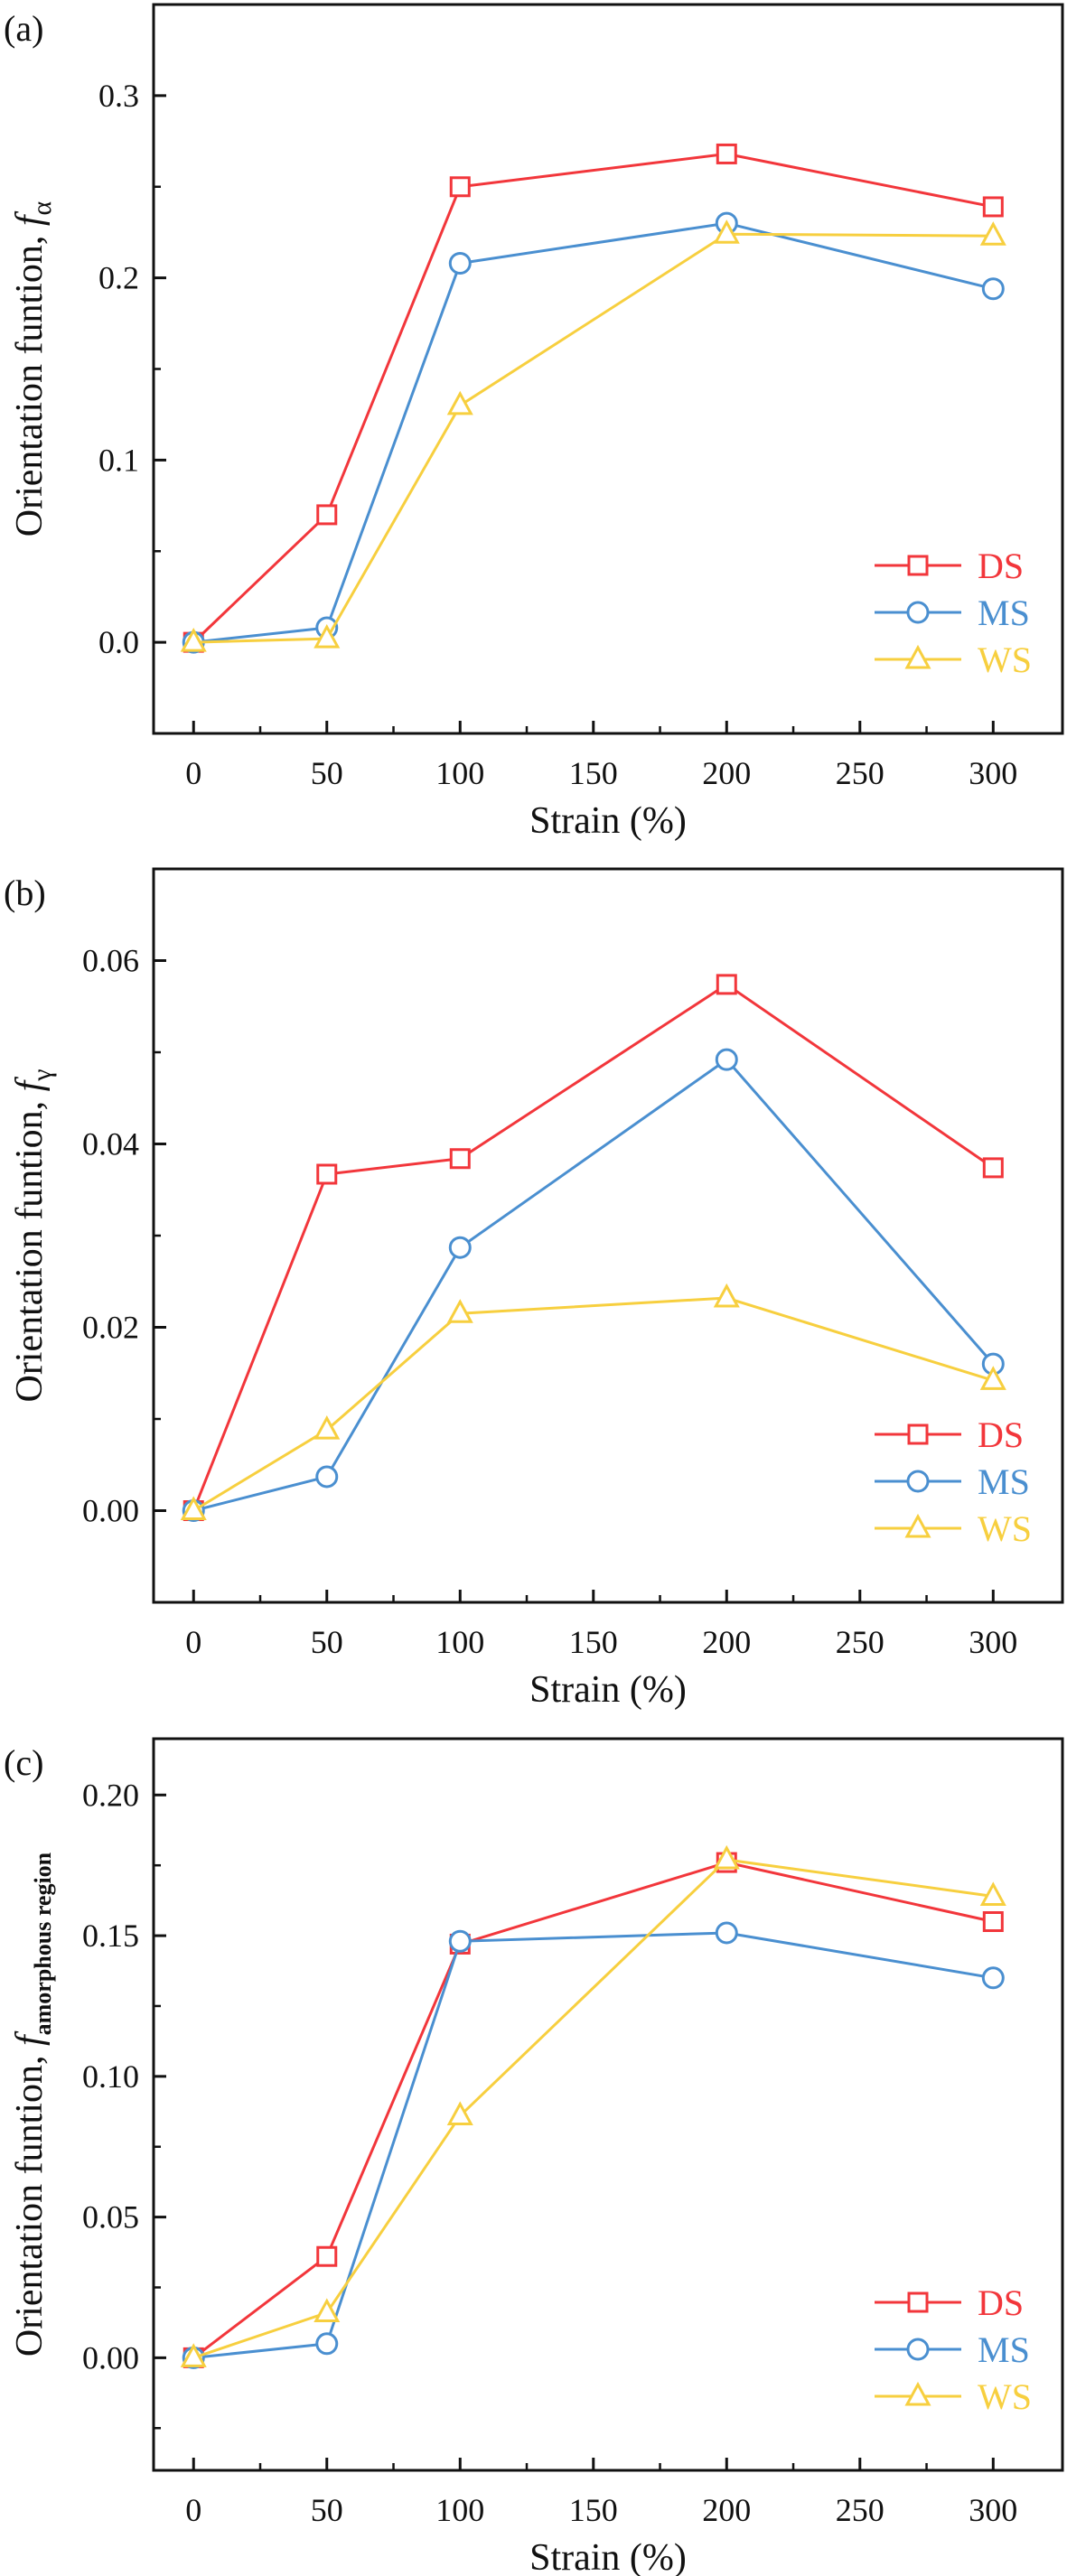  I want to click on y-tick-label: 0.06, so click(110, 961).